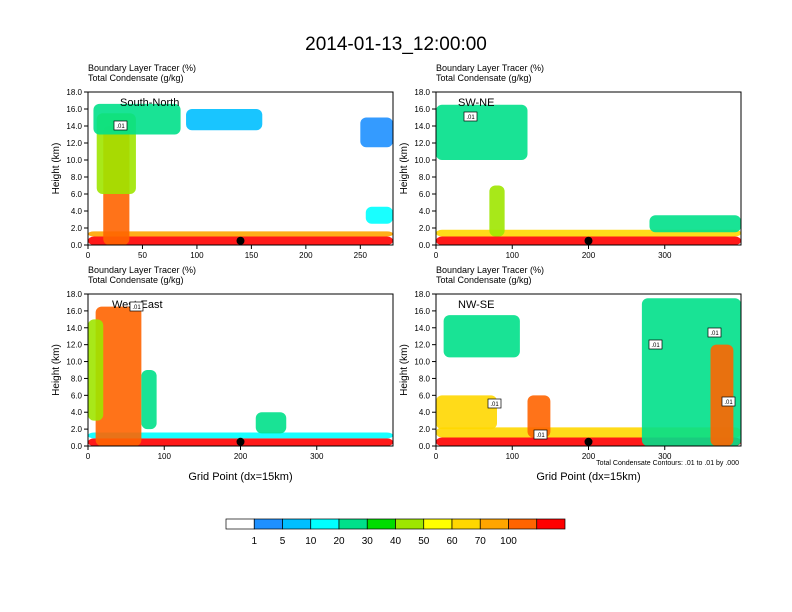  Describe the element at coordinates (395, 532) in the screenshot. I see `colorbar: 1 5 10 20 30 40 50 60 70 100` at that location.